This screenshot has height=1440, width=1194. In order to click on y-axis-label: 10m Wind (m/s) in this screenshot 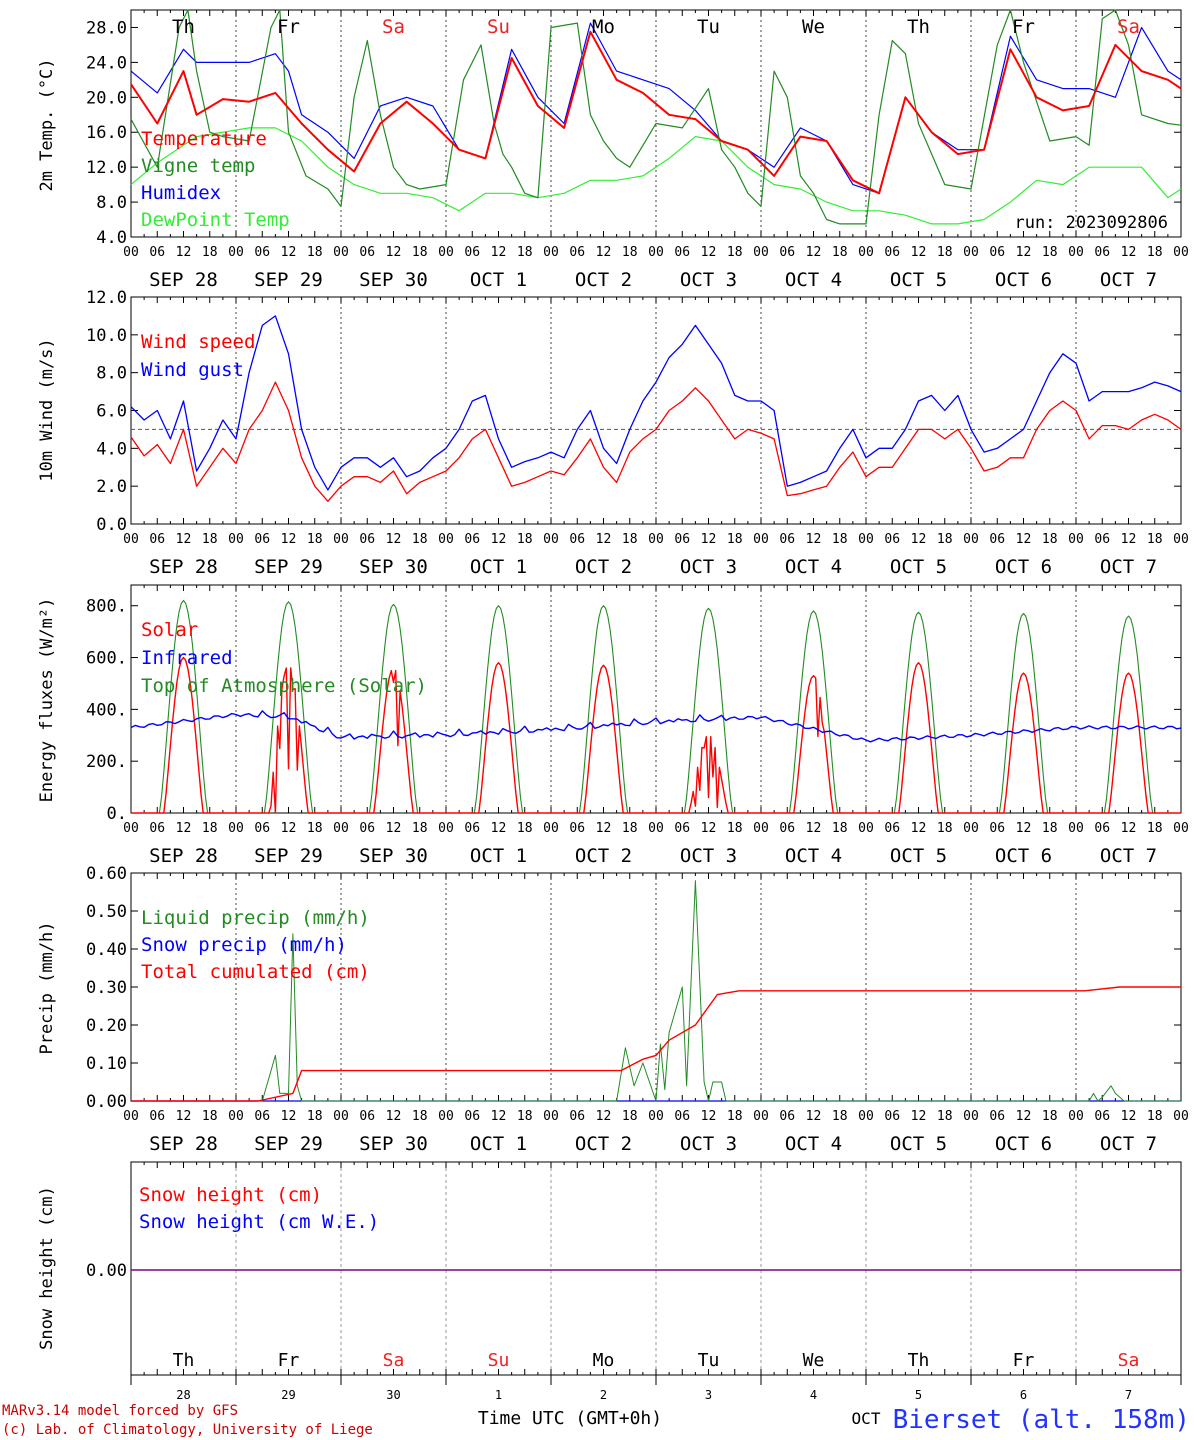, I will do `click(47, 409)`.